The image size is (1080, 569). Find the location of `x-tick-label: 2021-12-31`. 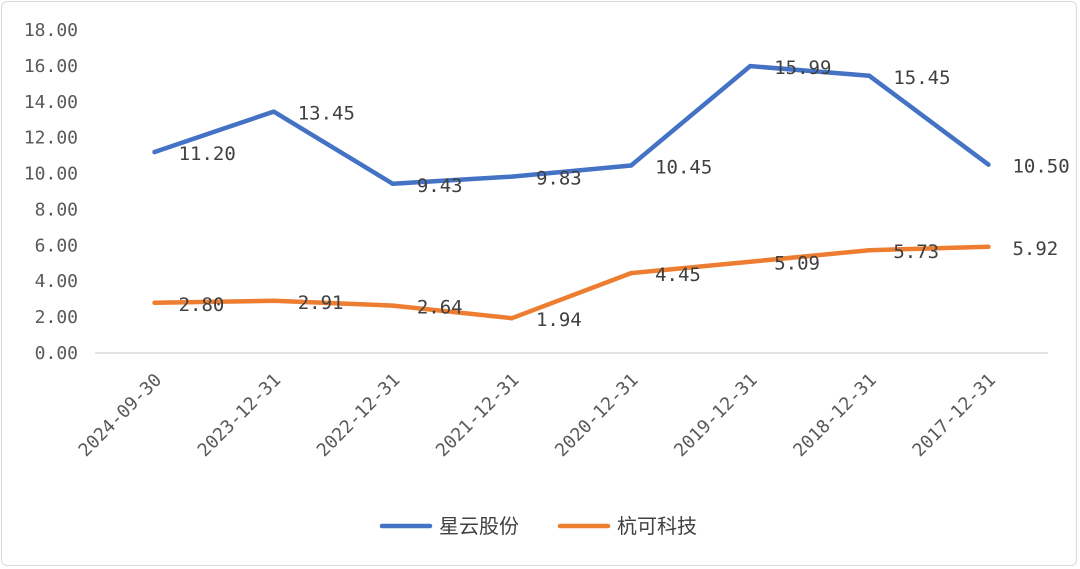

x-tick-label: 2021-12-31 is located at coordinates (477, 415).